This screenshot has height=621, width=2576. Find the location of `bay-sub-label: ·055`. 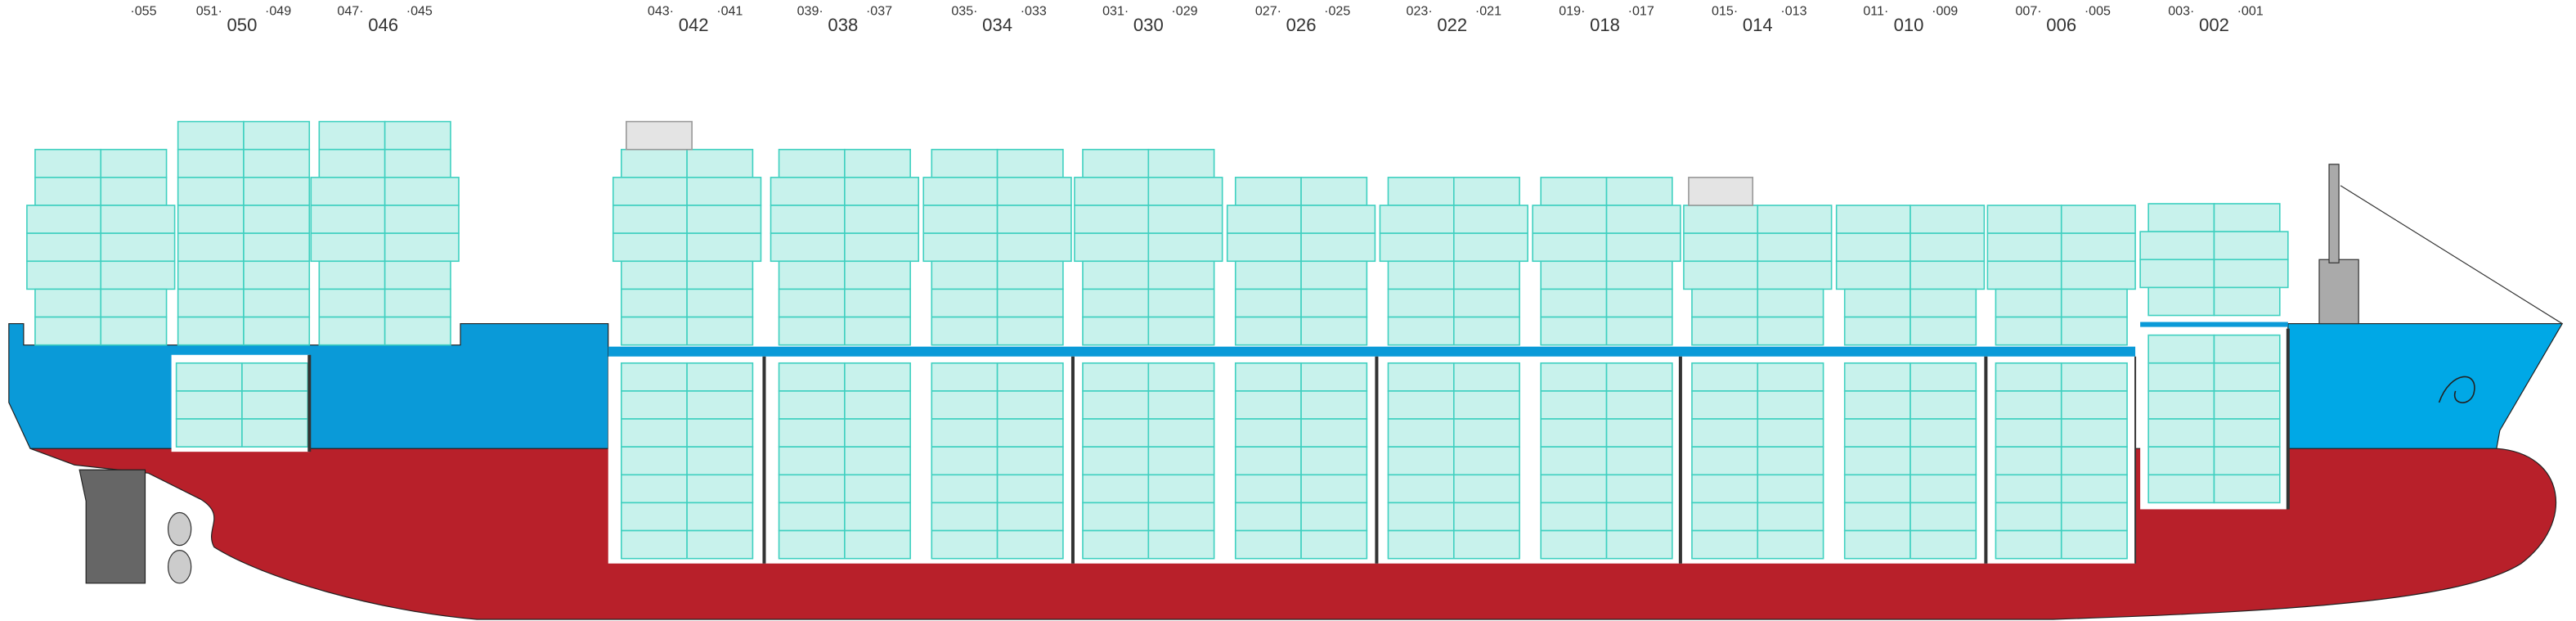

bay-sub-label: ·055 is located at coordinates (143, 11).